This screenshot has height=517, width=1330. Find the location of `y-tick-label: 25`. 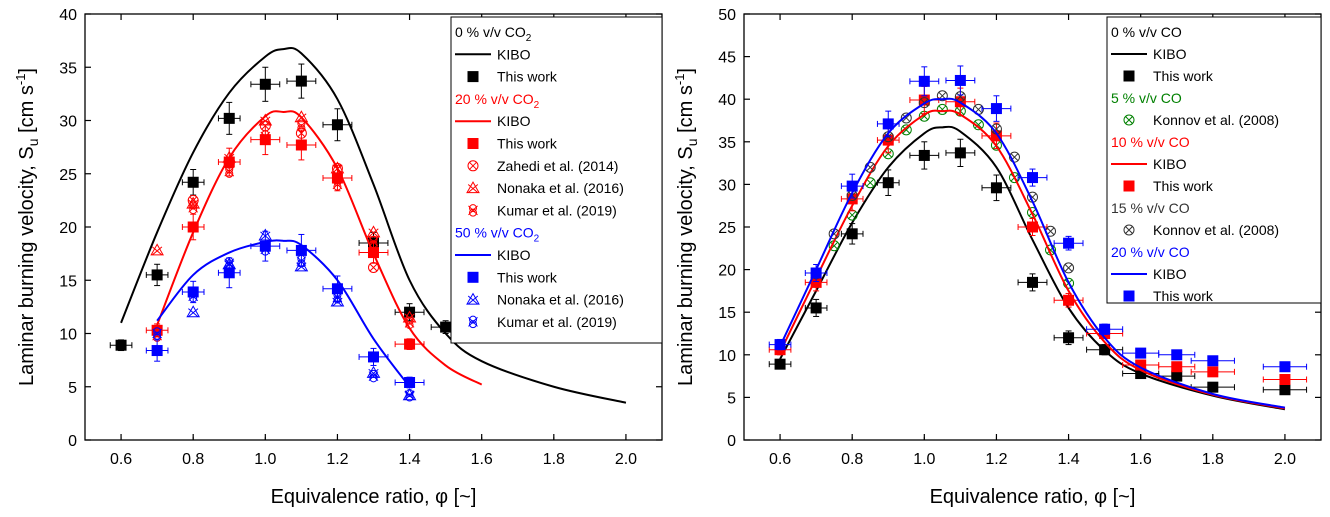

y-tick-label: 25 is located at coordinates (727, 228).